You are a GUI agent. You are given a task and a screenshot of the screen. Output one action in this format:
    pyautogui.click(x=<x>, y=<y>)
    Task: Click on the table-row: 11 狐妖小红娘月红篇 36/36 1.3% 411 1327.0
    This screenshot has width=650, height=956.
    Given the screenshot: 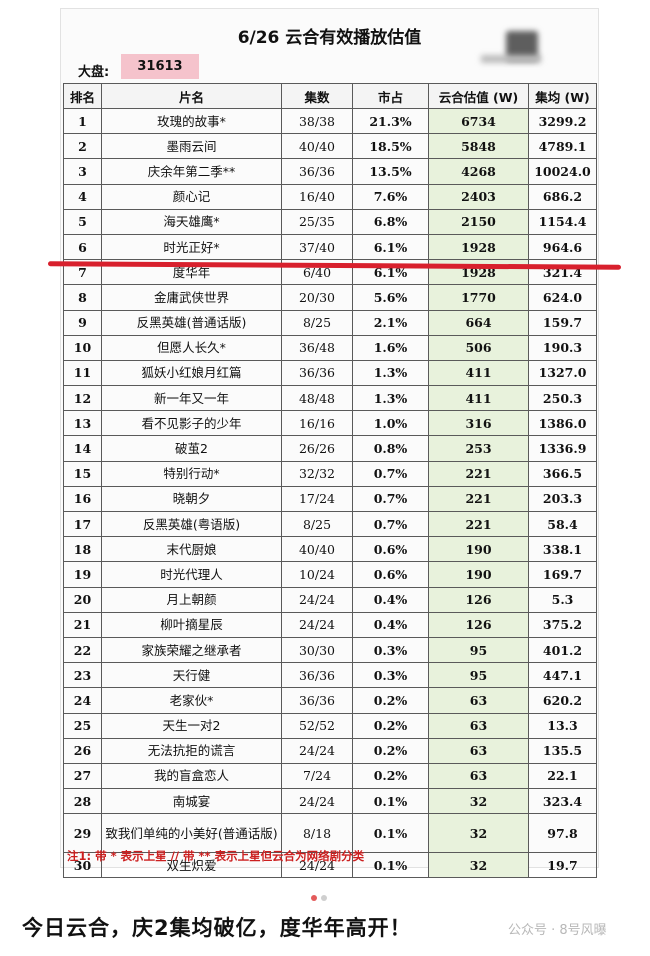 What is the action you would take?
    pyautogui.click(x=330, y=373)
    